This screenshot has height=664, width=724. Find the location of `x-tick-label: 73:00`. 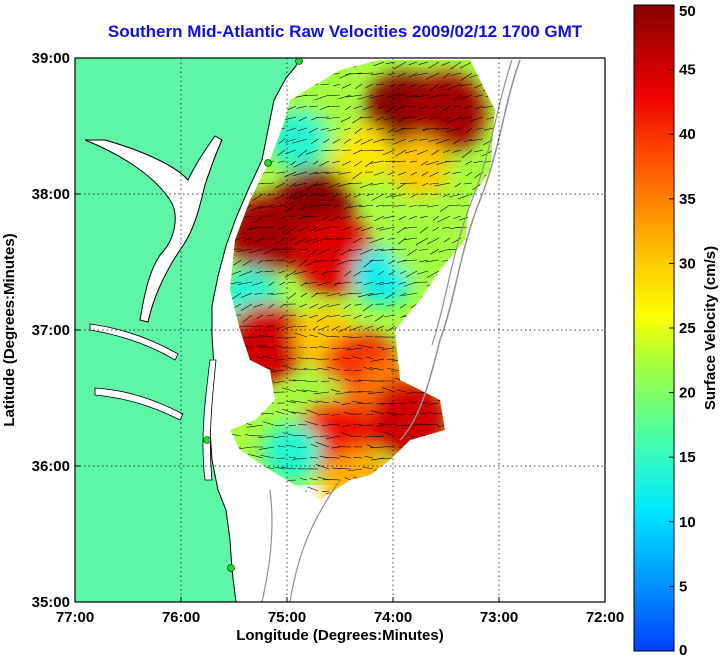

x-tick-label: 73:00 is located at coordinates (499, 617).